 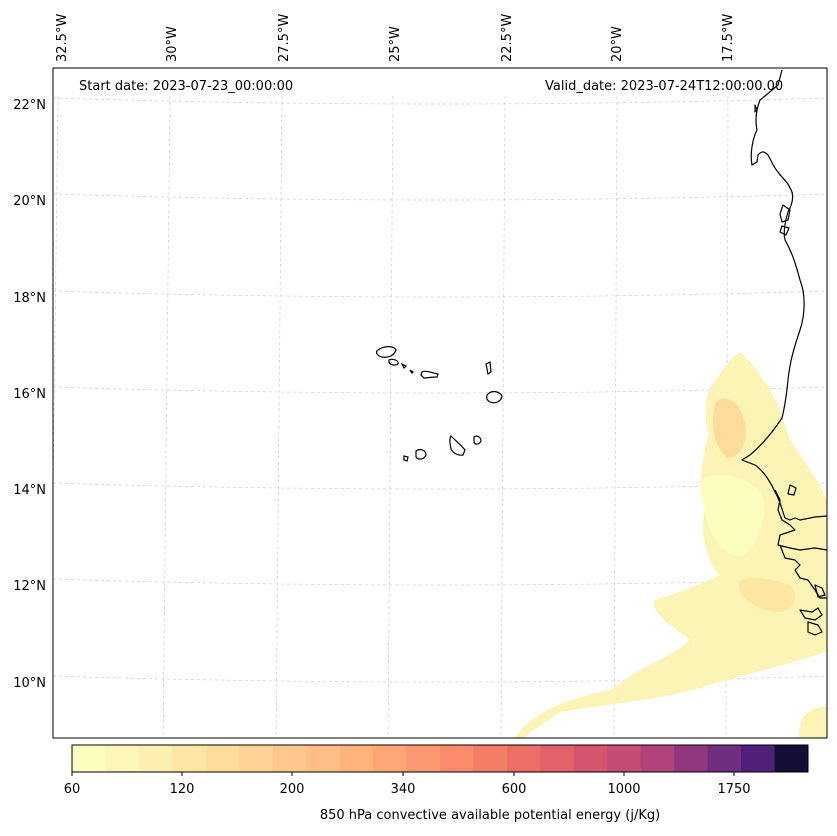 I want to click on lon-label-30w: 30°W, so click(x=172, y=44).